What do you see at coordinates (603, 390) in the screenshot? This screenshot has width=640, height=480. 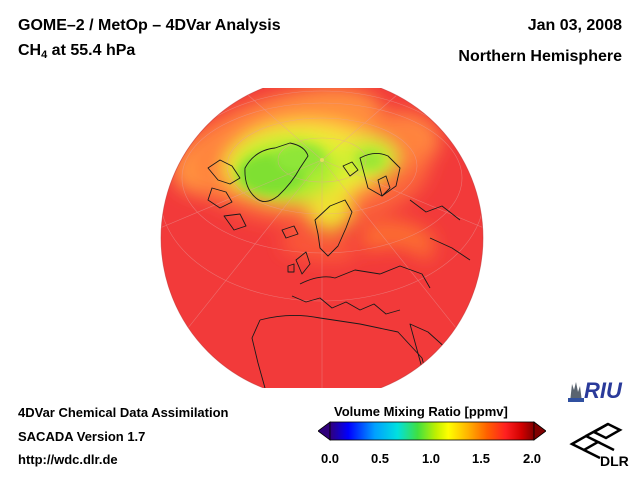 I see `riu-logo-text: RIU` at bounding box center [603, 390].